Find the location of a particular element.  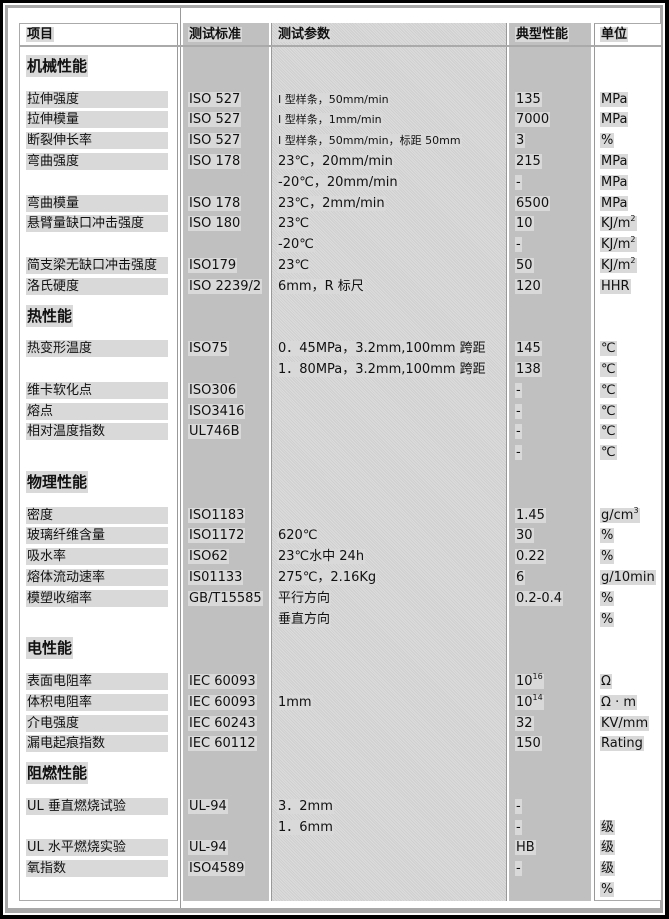

table-row: 熔点 ISO3416 - ℃ is located at coordinates (340, 411).